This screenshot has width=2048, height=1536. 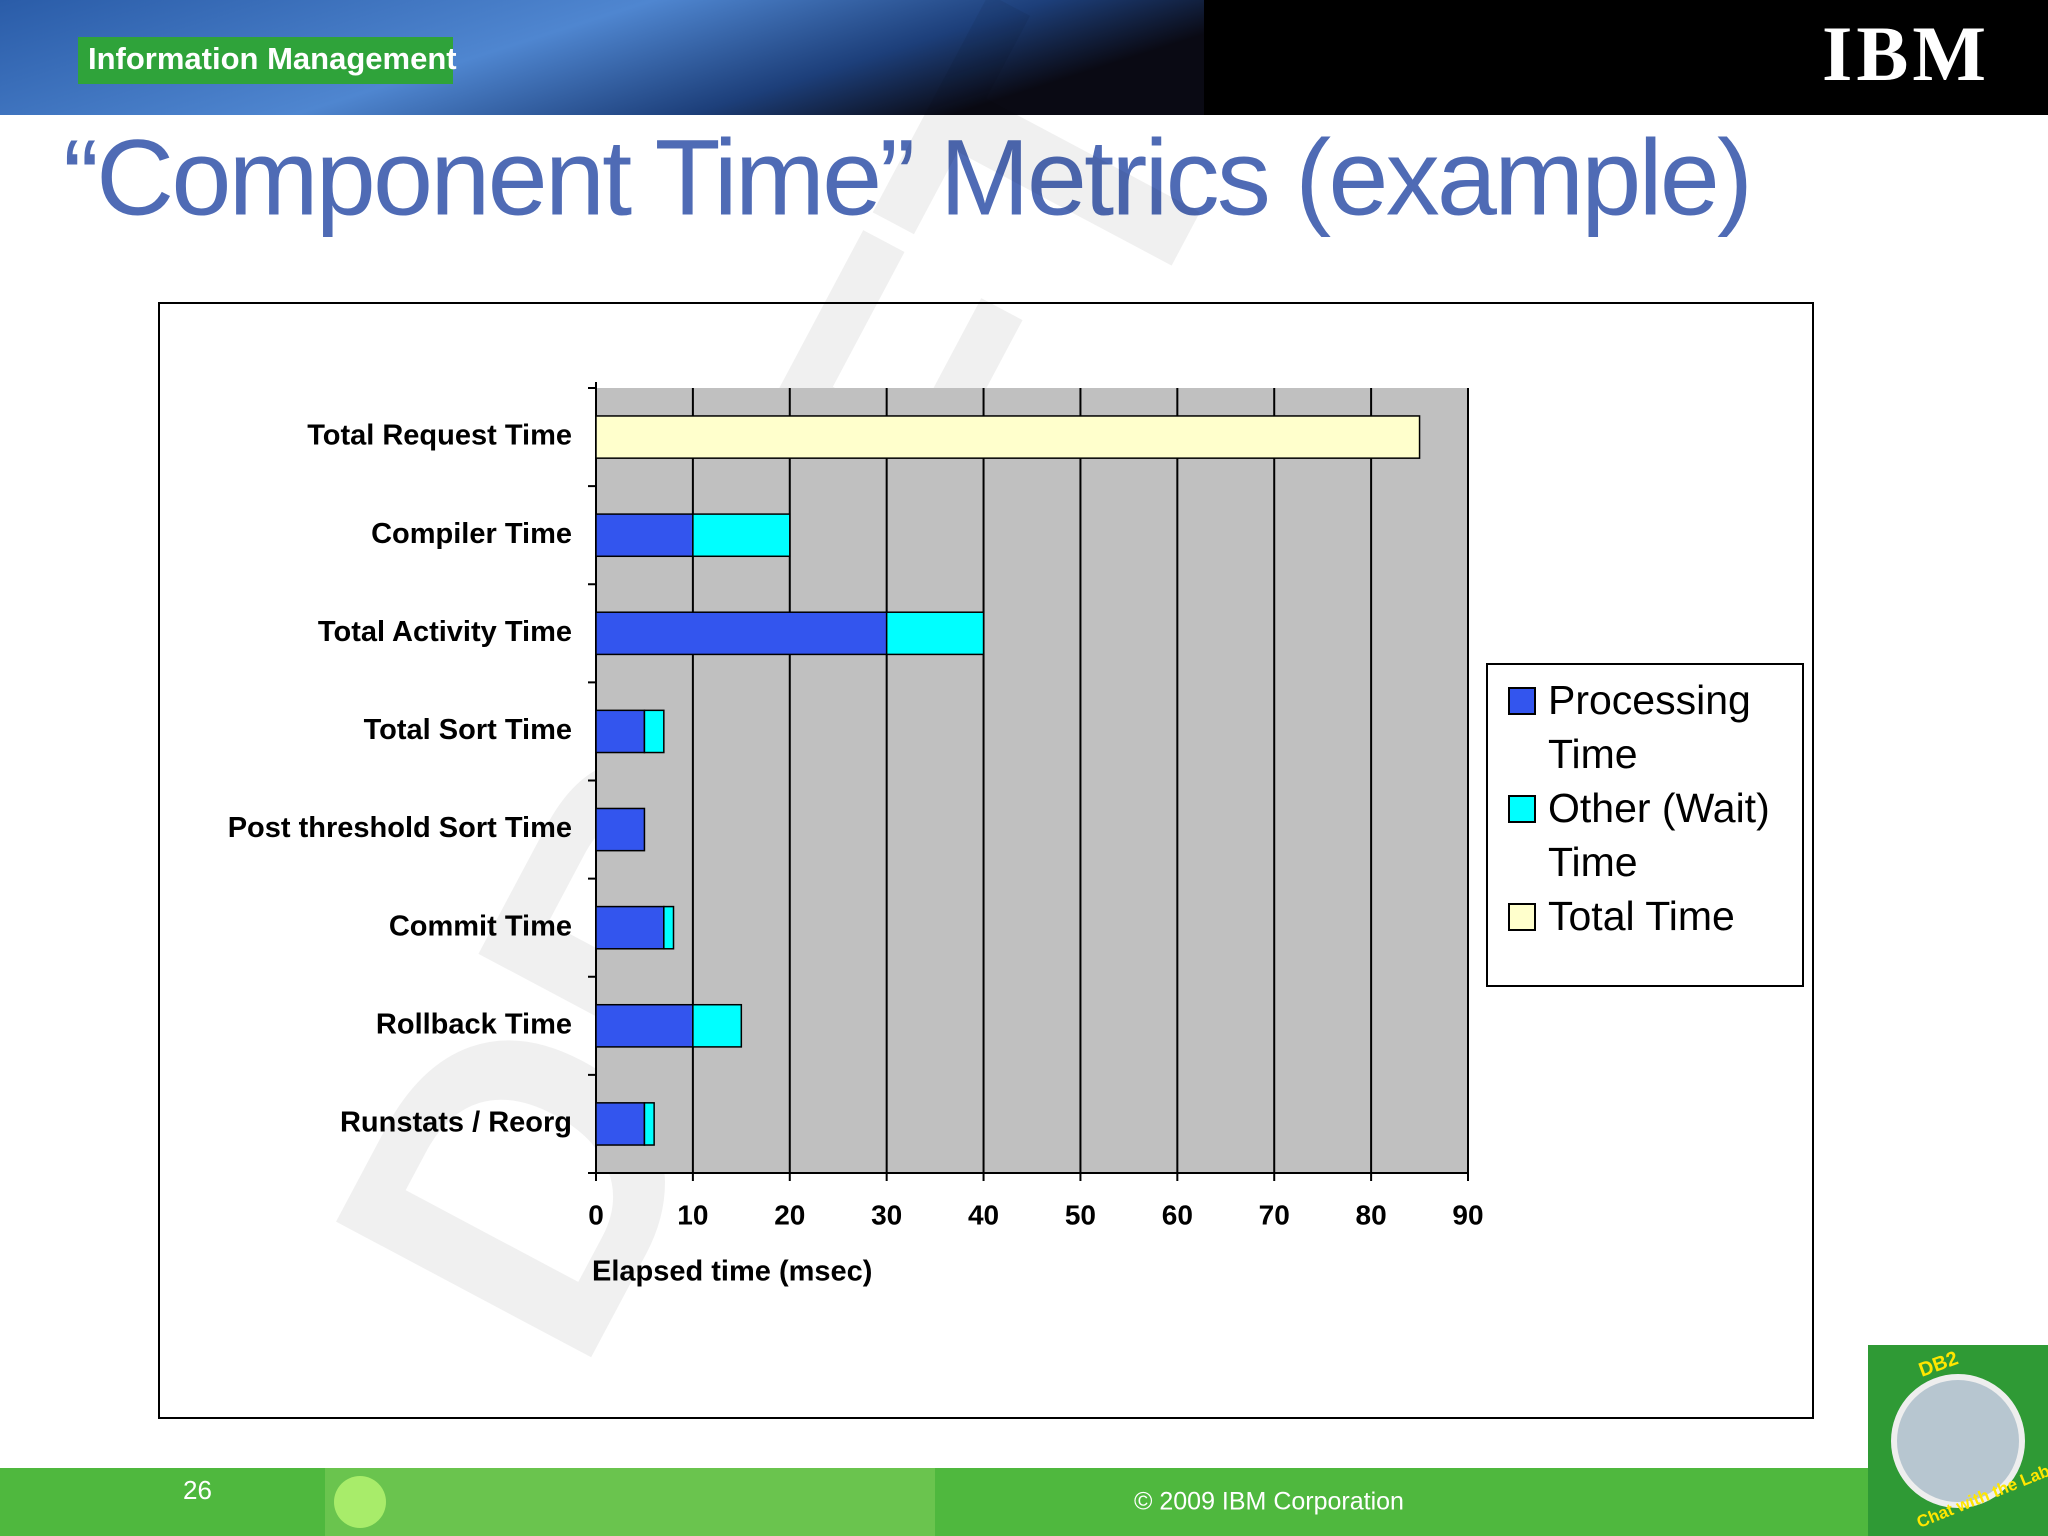 What do you see at coordinates (1641, 916) in the screenshot?
I see `legend-label: Total Time` at bounding box center [1641, 916].